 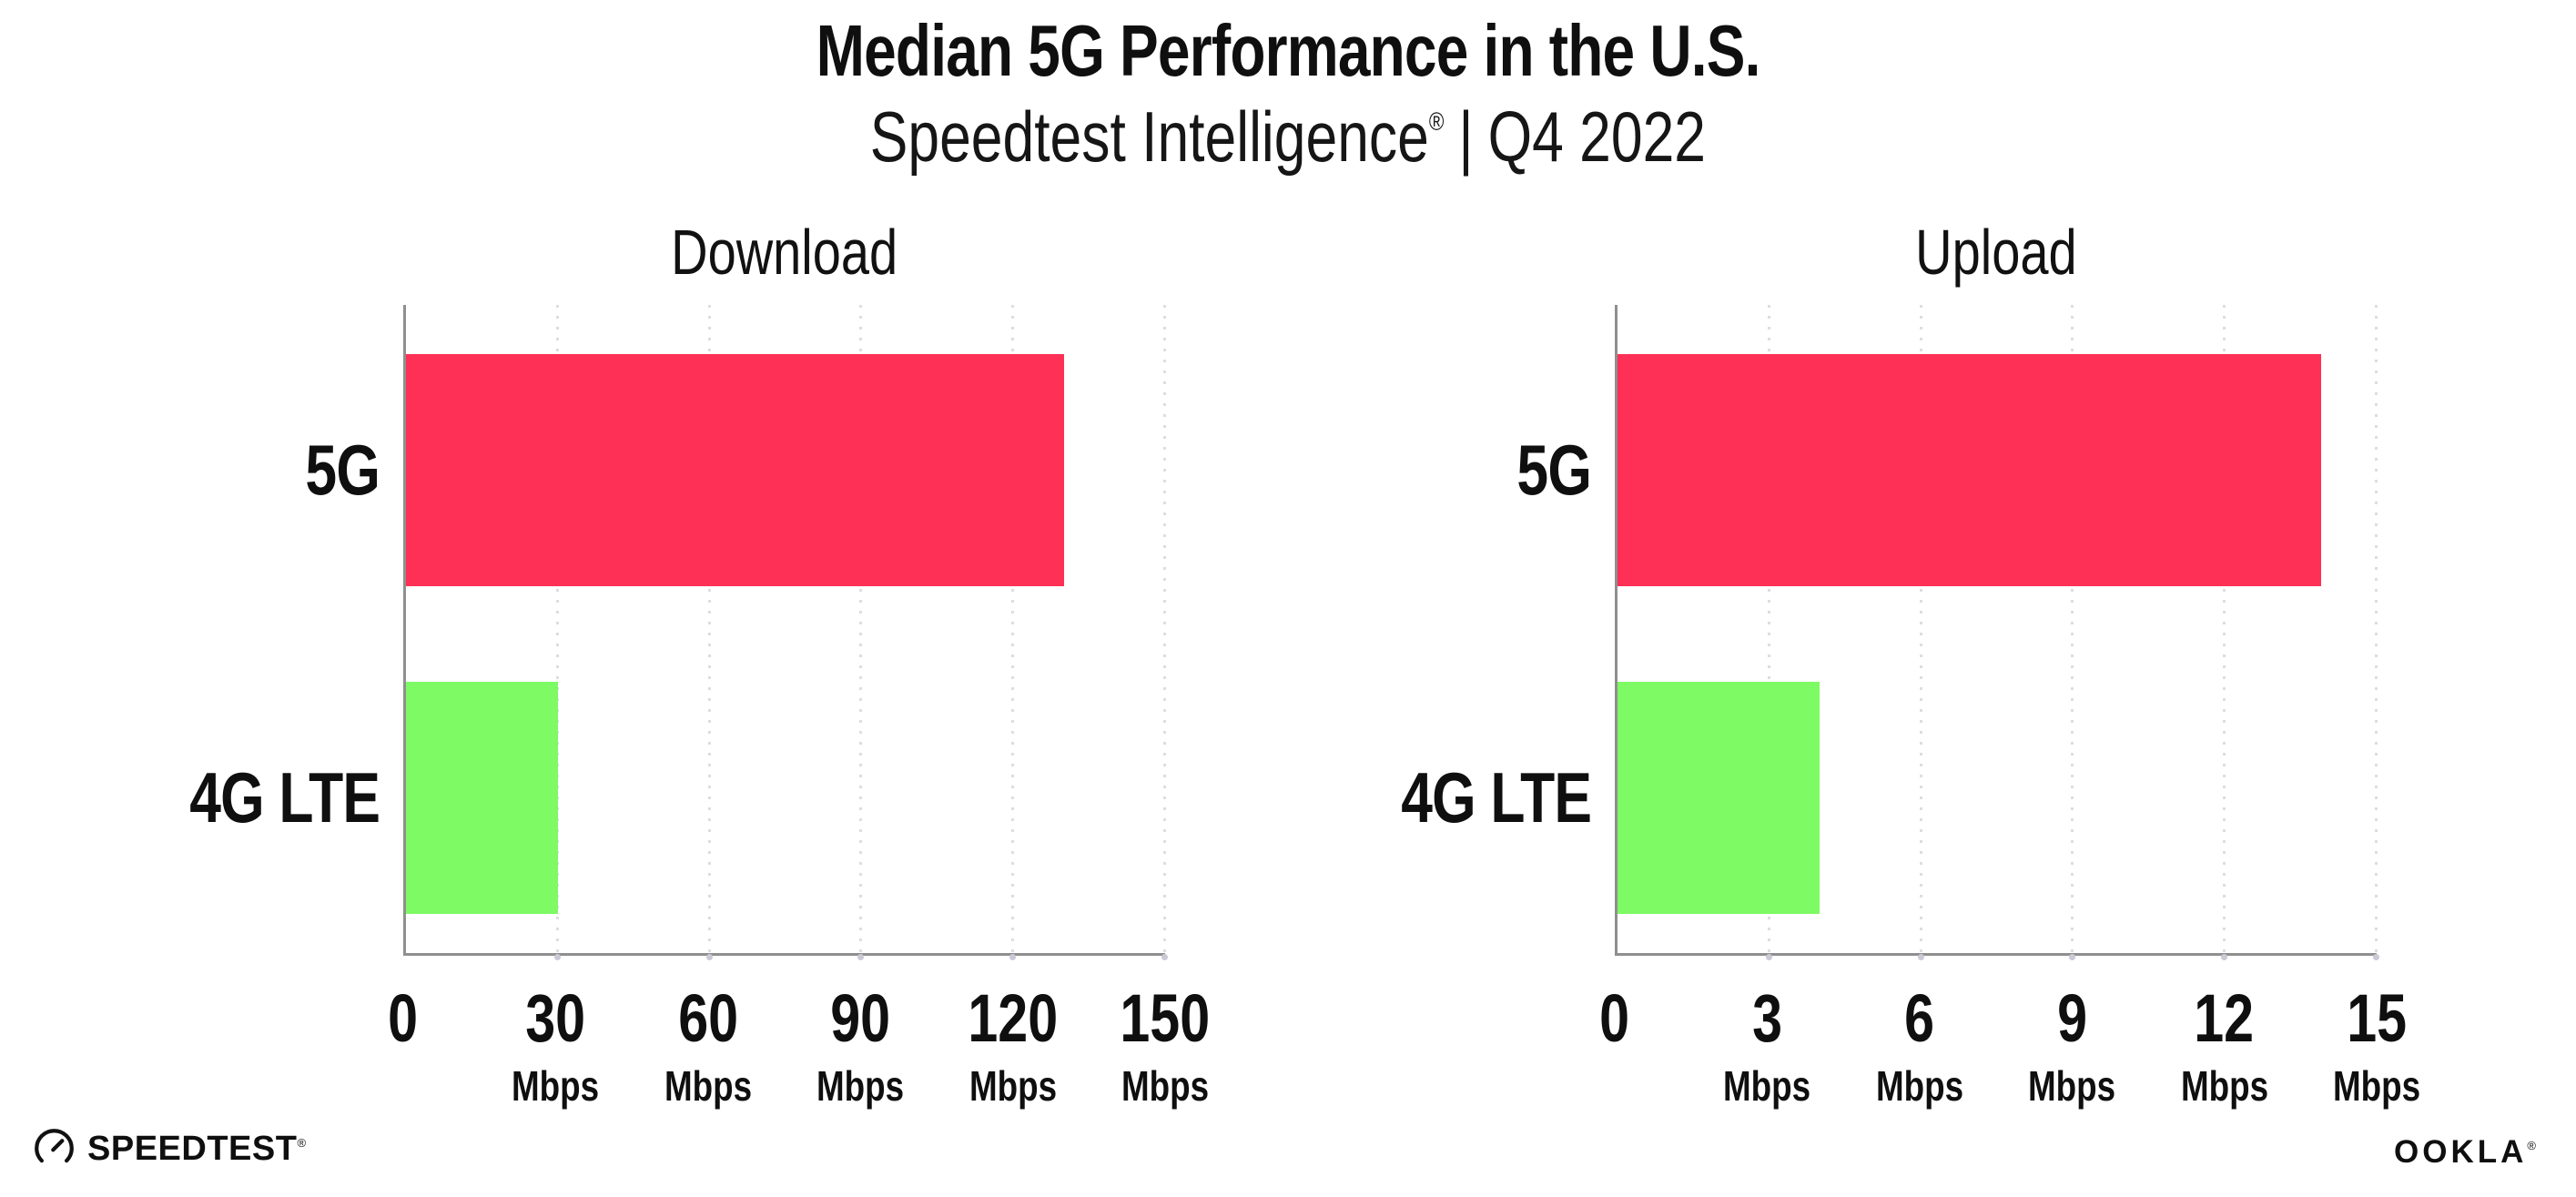 What do you see at coordinates (54, 1146) in the screenshot?
I see `speedtest-gauge-icon` at bounding box center [54, 1146].